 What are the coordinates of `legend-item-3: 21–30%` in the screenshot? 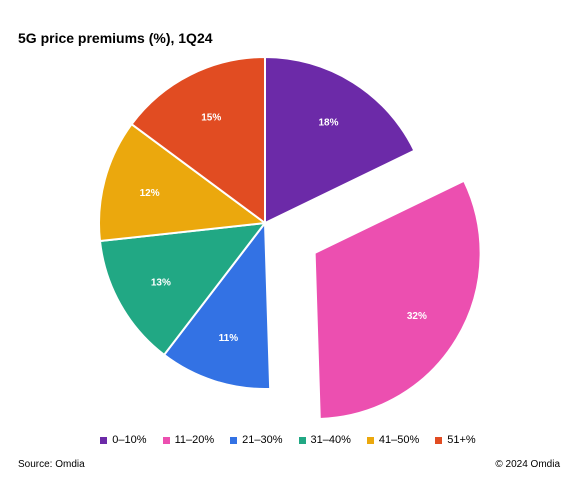 It's located at (256, 440).